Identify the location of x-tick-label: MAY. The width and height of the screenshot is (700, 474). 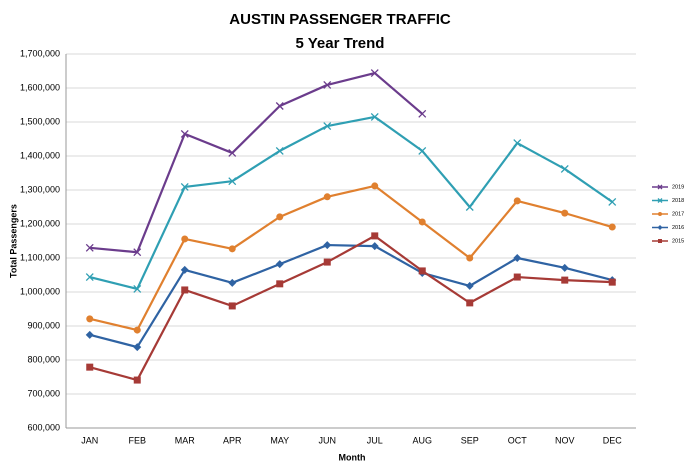
(279, 440).